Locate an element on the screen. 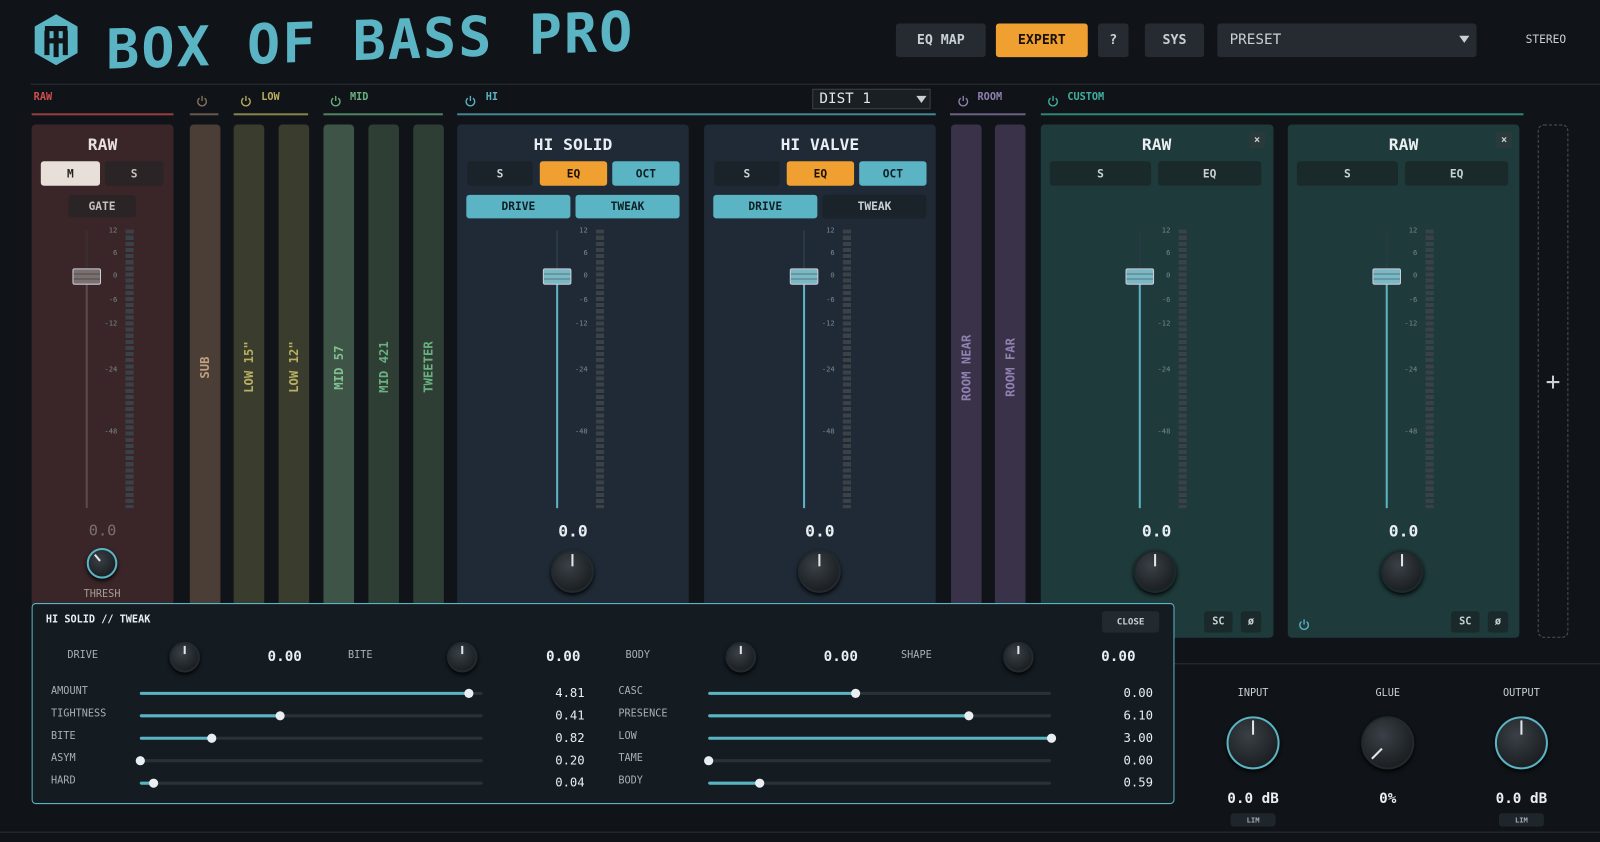  dropdown-arrow is located at coordinates (921, 99).